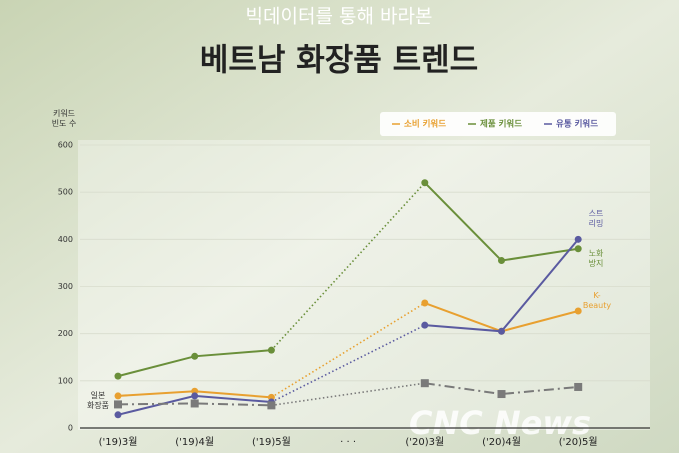 The width and height of the screenshot is (679, 453). Describe the element at coordinates (500, 423) in the screenshot. I see `watermark: CNC News` at that location.